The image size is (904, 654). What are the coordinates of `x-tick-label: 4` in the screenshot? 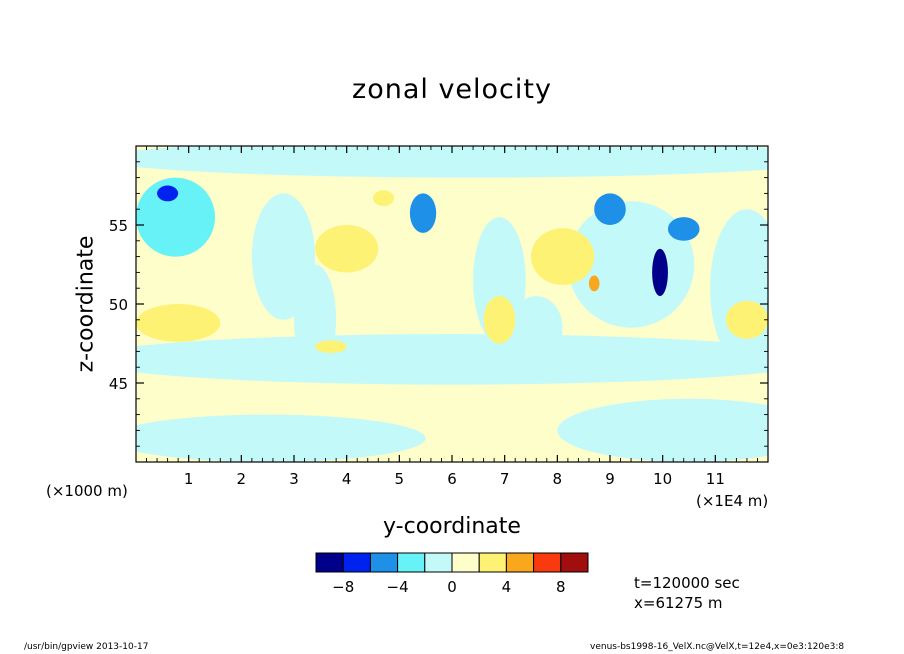 It's located at (347, 479).